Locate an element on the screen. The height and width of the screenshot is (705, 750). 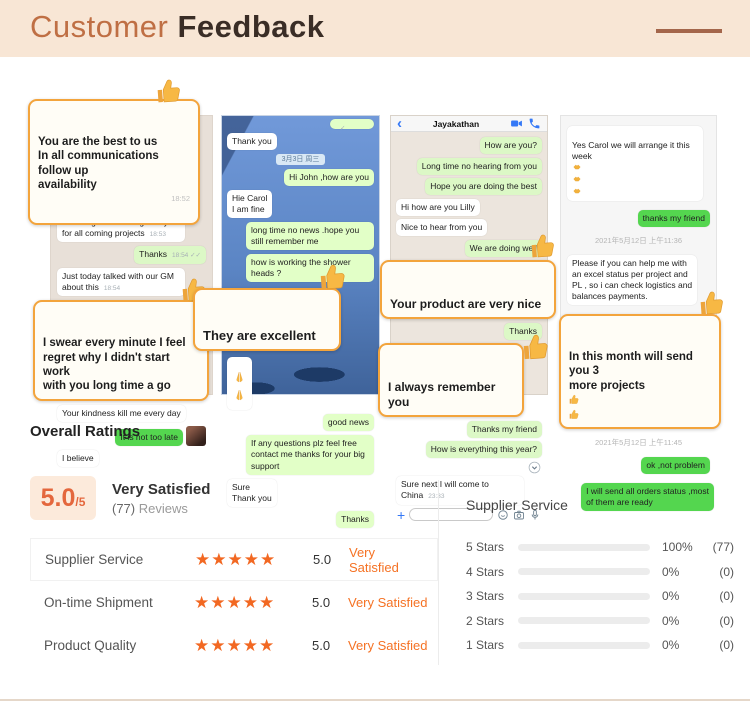
chat-bubble: ✓ is located at coordinates (352, 125).